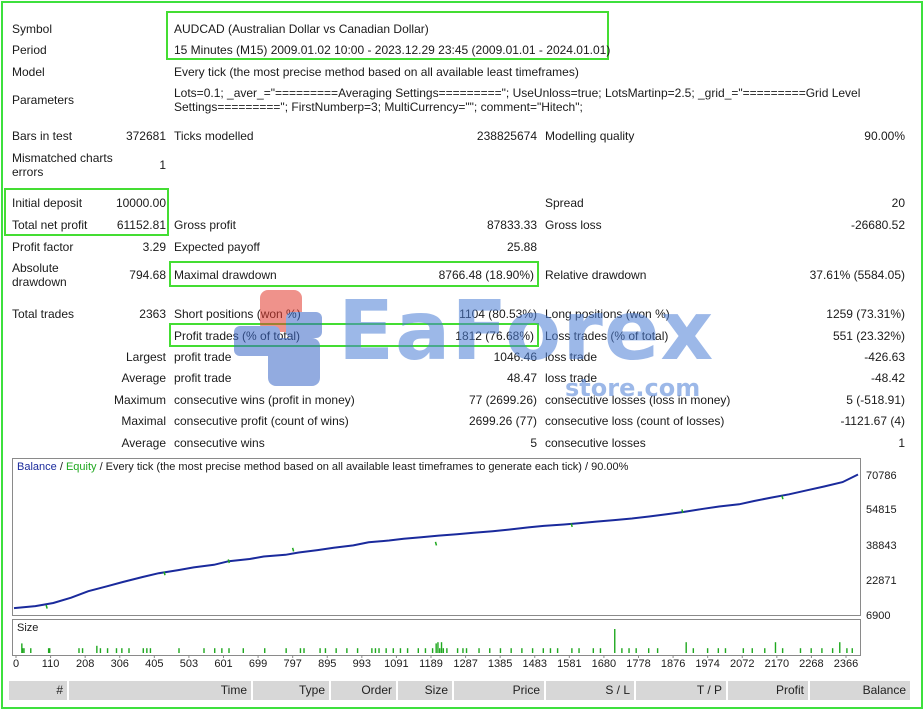 This screenshot has height=710, width=924. What do you see at coordinates (465, 664) in the screenshot?
I see `x-tick-label: 1287` at bounding box center [465, 664].